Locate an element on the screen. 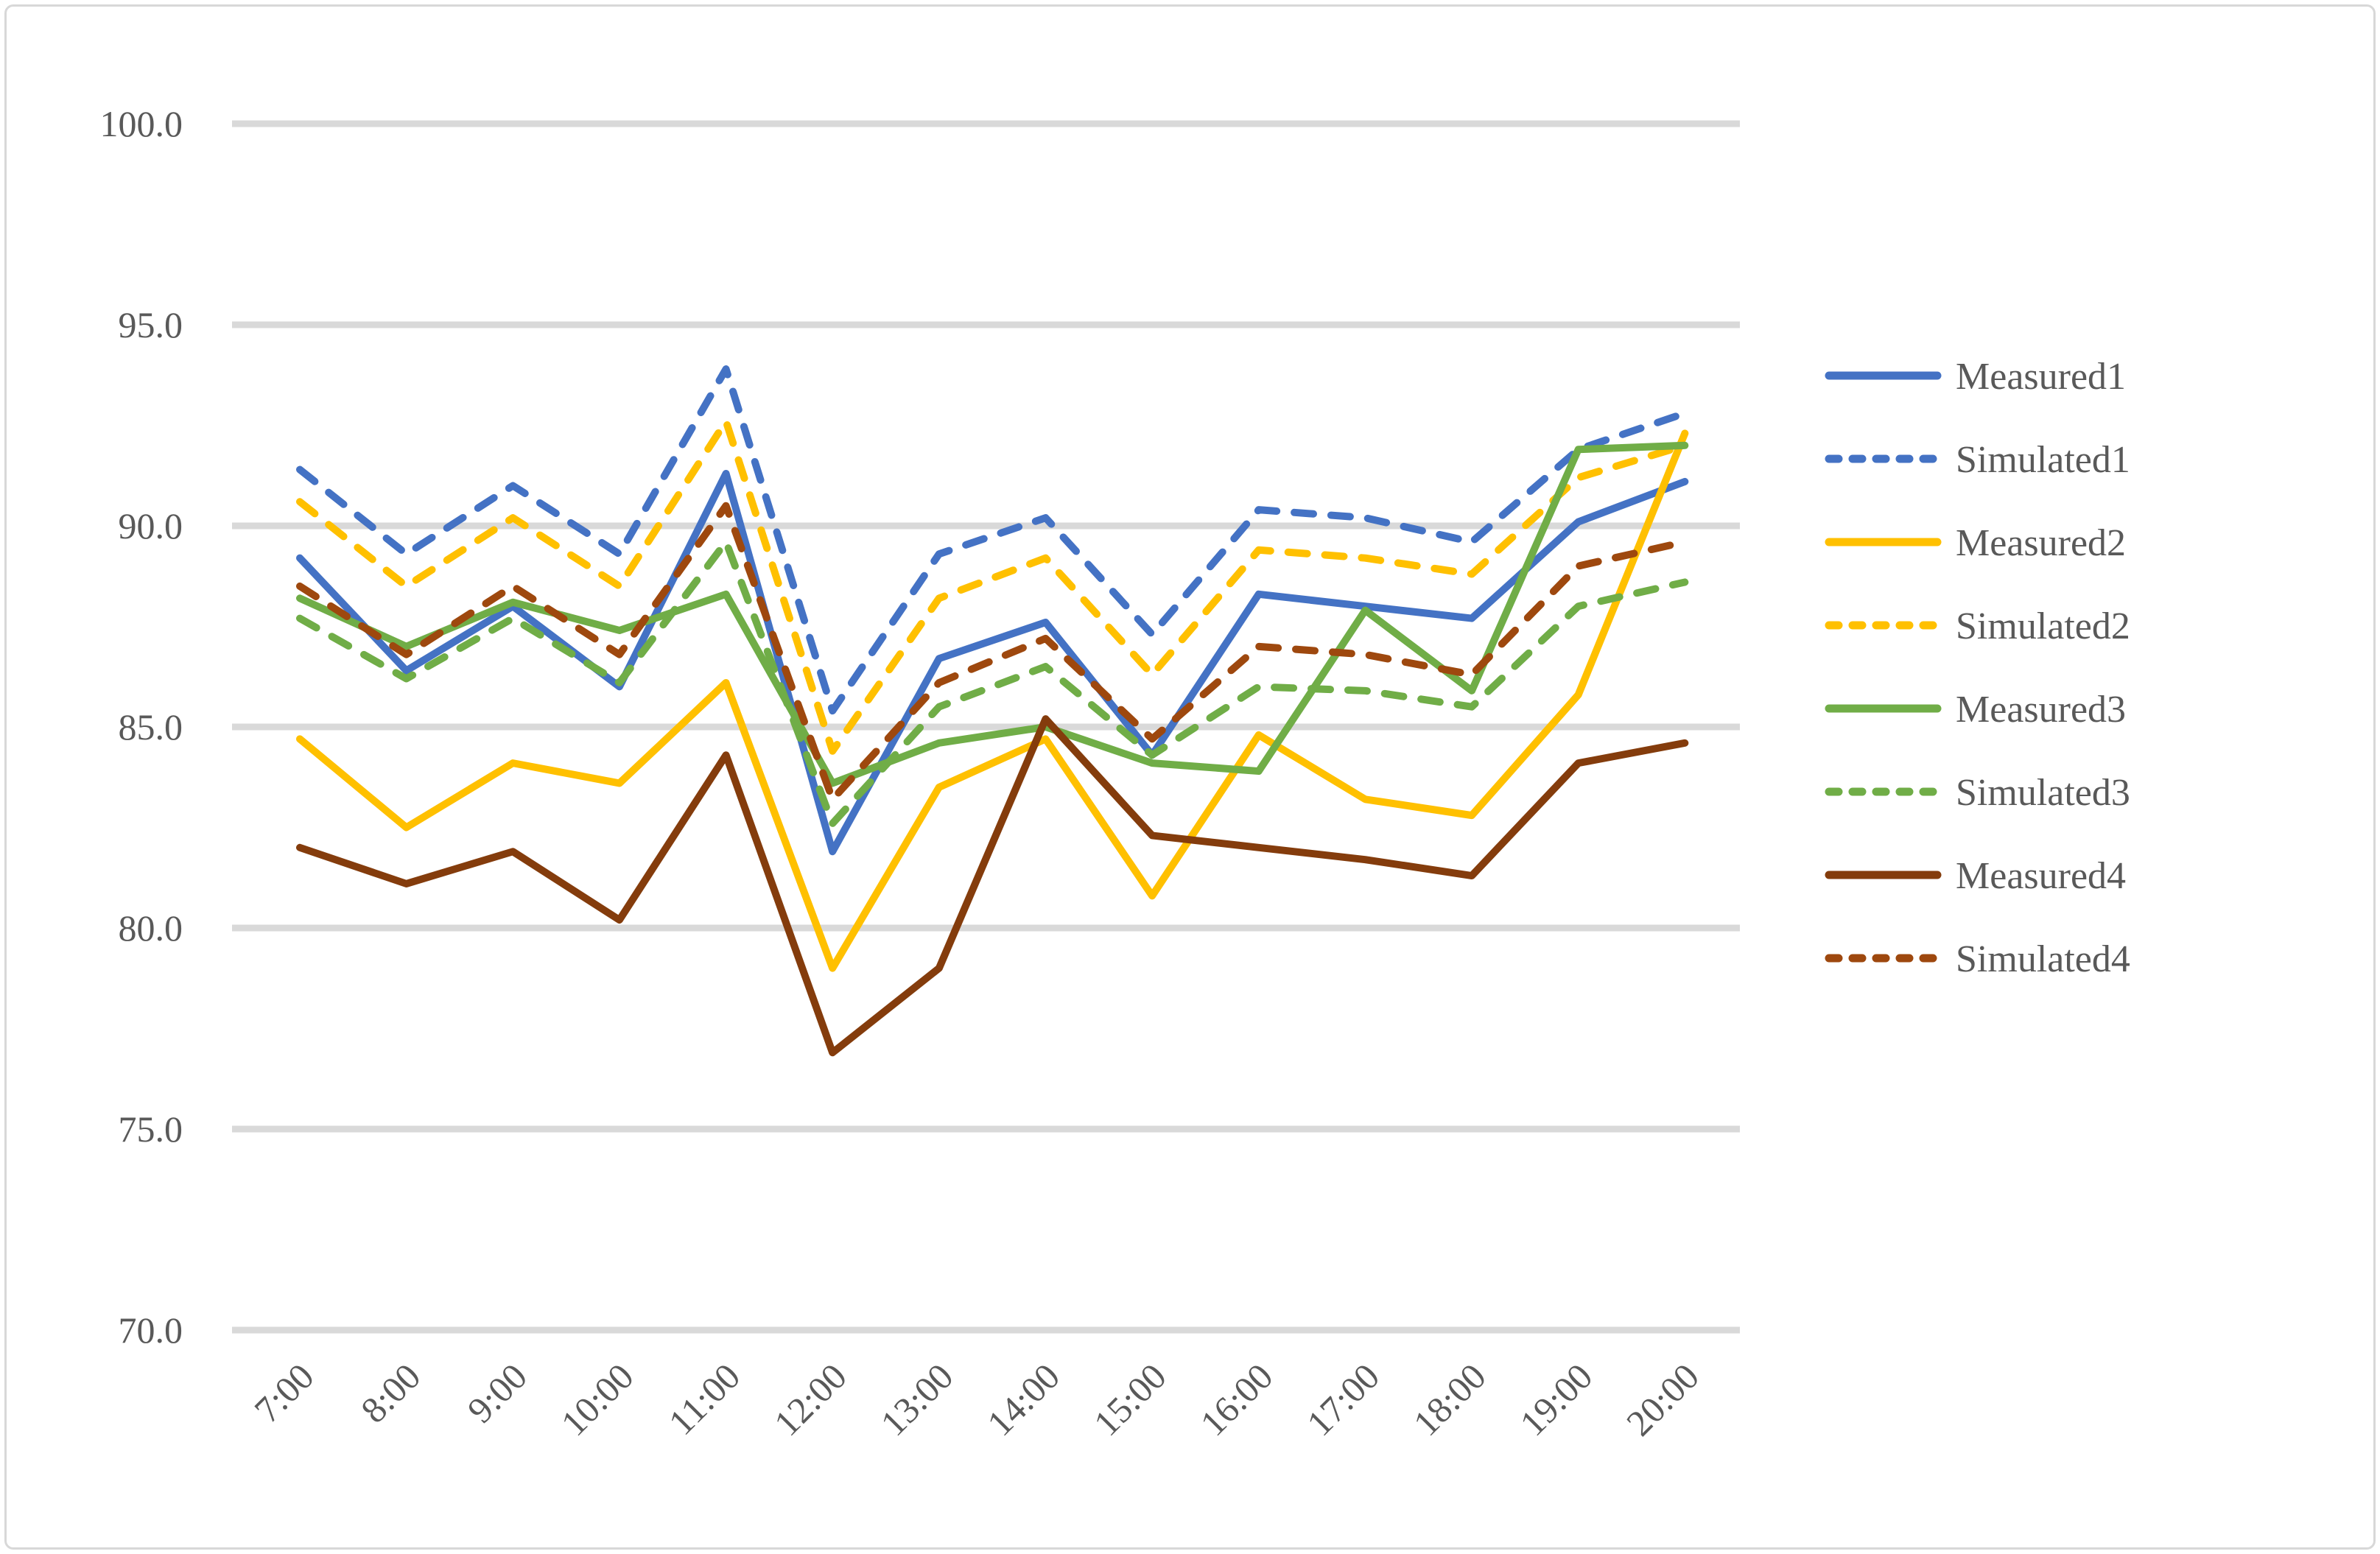 This screenshot has width=2380, height=1554. series-line-simulated1 is located at coordinates (992, 540).